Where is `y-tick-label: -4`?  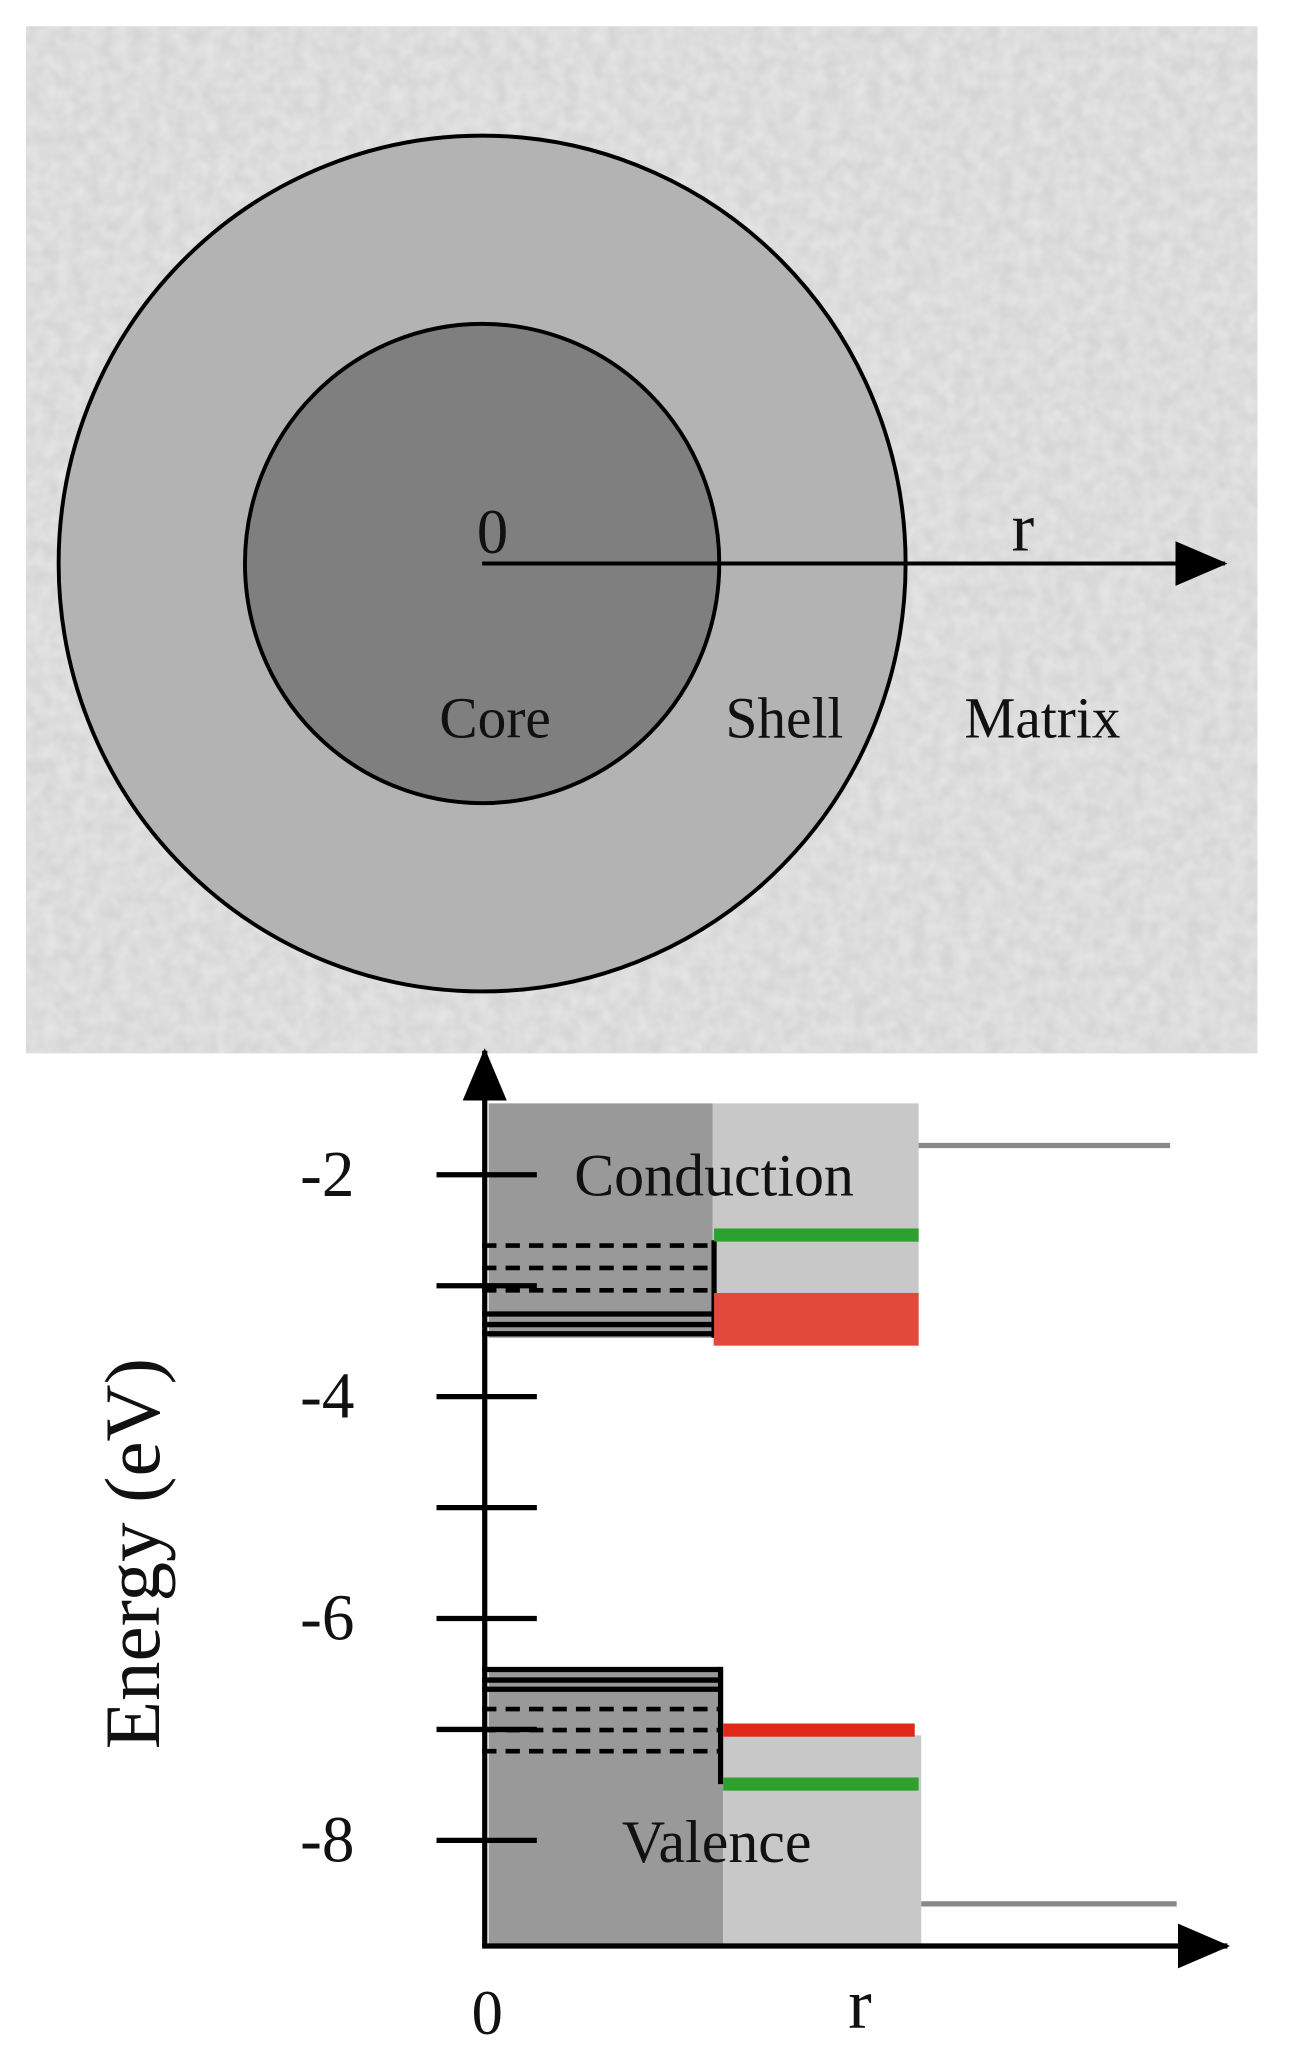
y-tick-label: -4 is located at coordinates (327, 1396).